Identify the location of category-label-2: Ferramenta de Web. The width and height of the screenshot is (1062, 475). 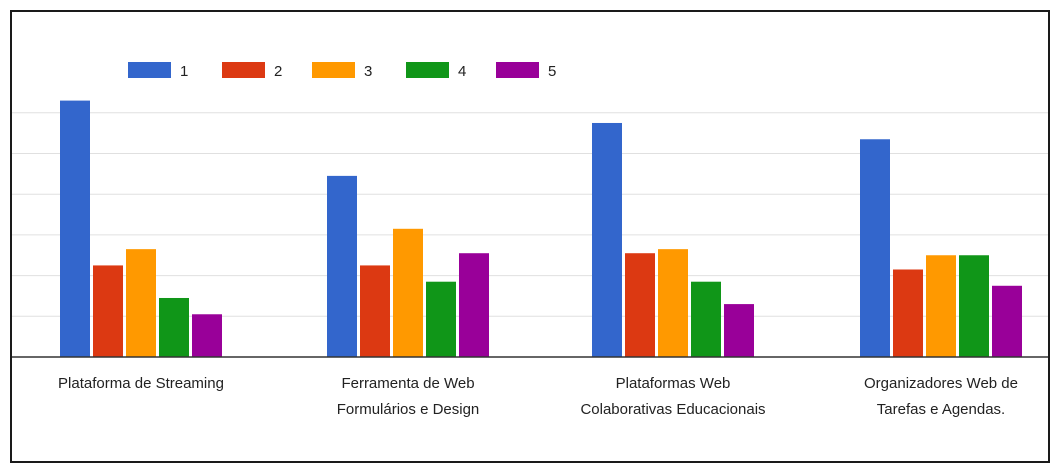
(407, 383).